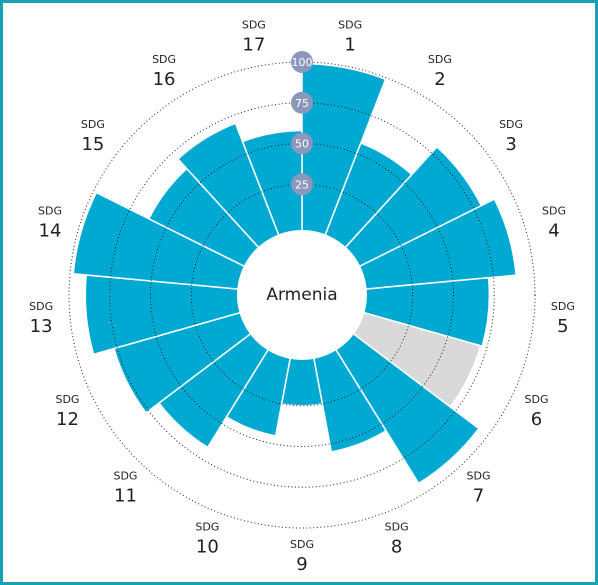  What do you see at coordinates (67, 419) in the screenshot?
I see `category-label: 12` at bounding box center [67, 419].